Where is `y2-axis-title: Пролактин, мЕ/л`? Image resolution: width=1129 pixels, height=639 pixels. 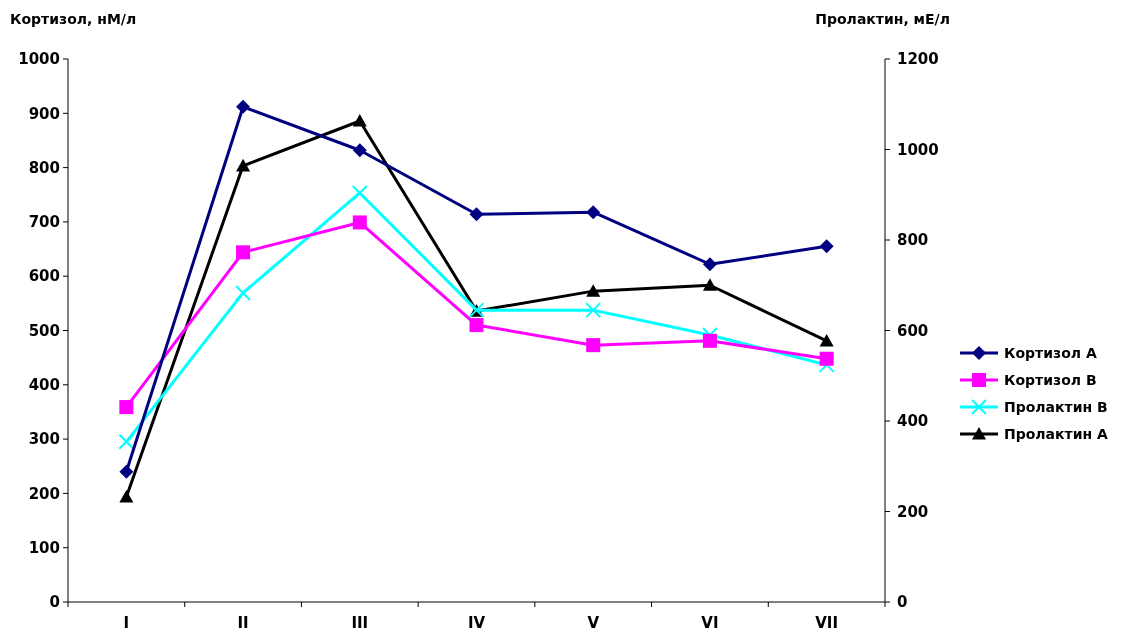 y2-axis-title: Пролактин, мЕ/л is located at coordinates (882, 19).